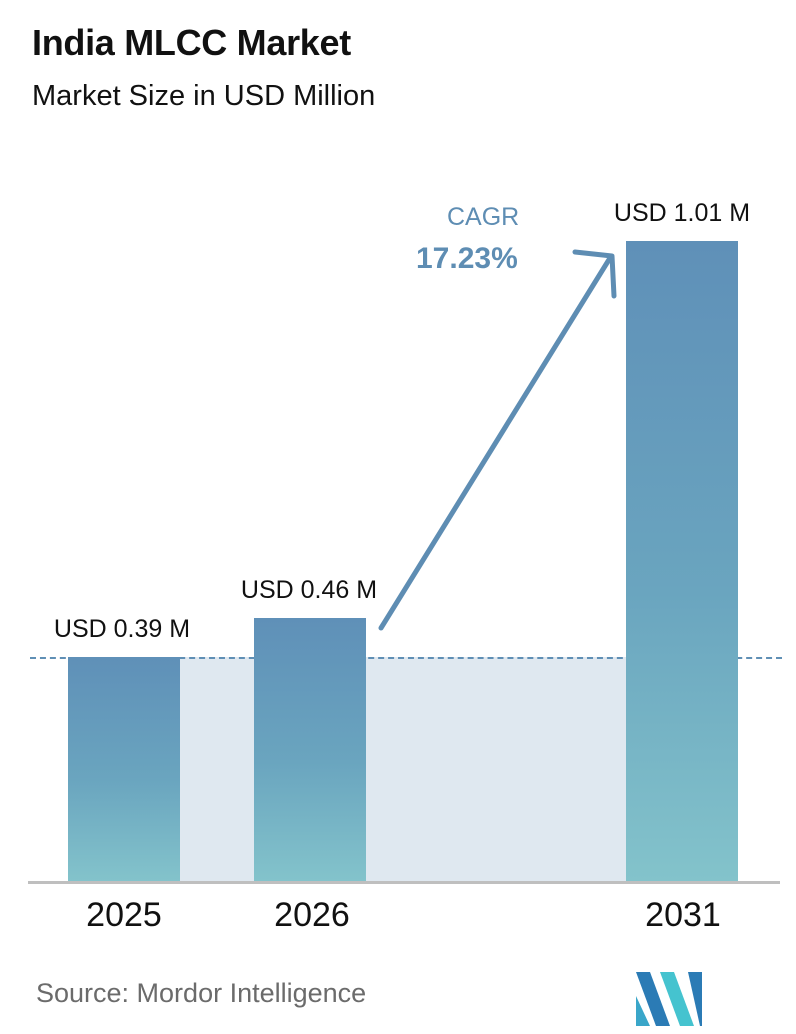 This screenshot has height=1034, width=796. I want to click on bar-2025, so click(124, 769).